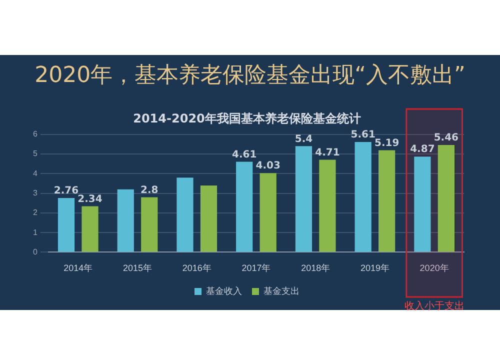  What do you see at coordinates (78, 268) in the screenshot?
I see `x-tick-label: 2014年` at bounding box center [78, 268].